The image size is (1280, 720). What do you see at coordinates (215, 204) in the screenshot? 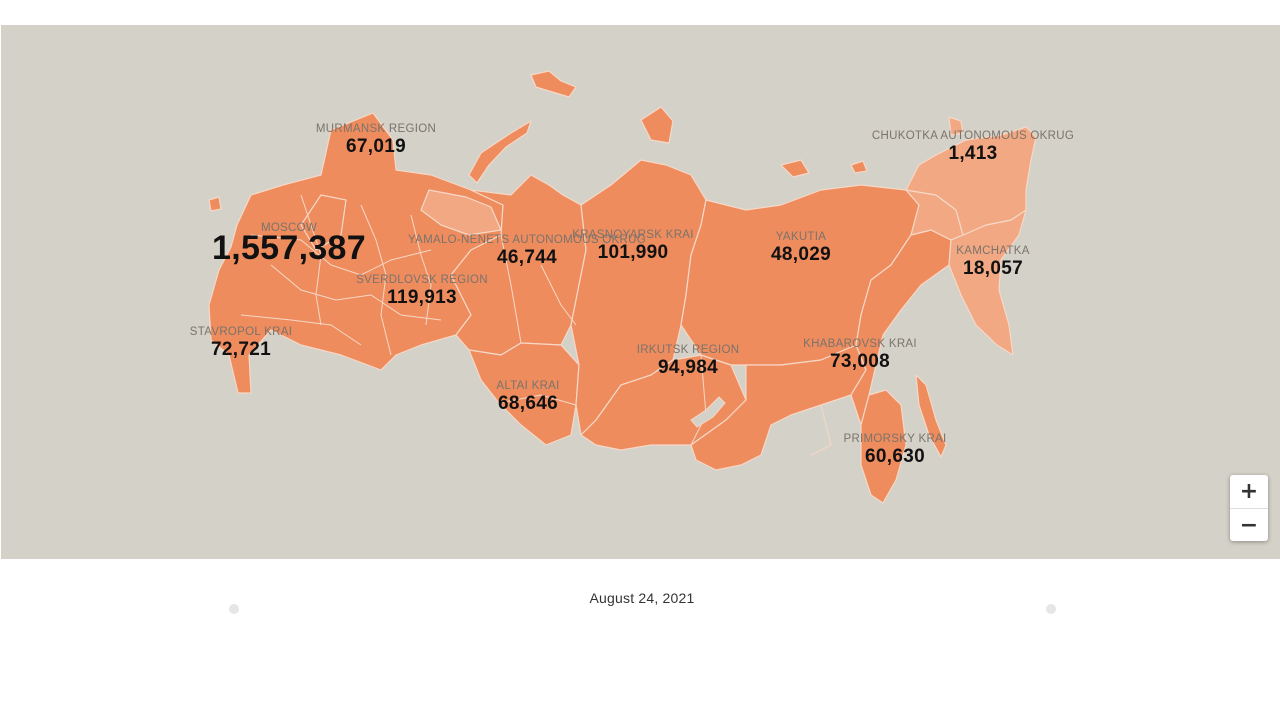
I see `region-kaliningrad` at bounding box center [215, 204].